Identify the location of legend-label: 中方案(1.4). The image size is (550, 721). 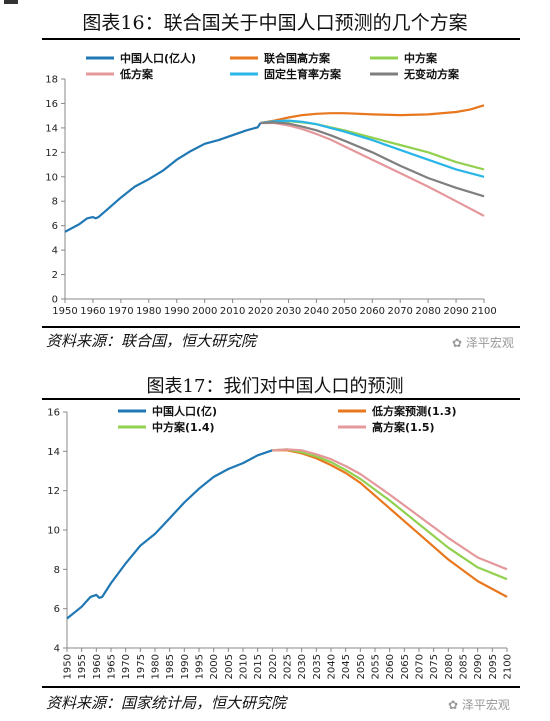
(183, 427).